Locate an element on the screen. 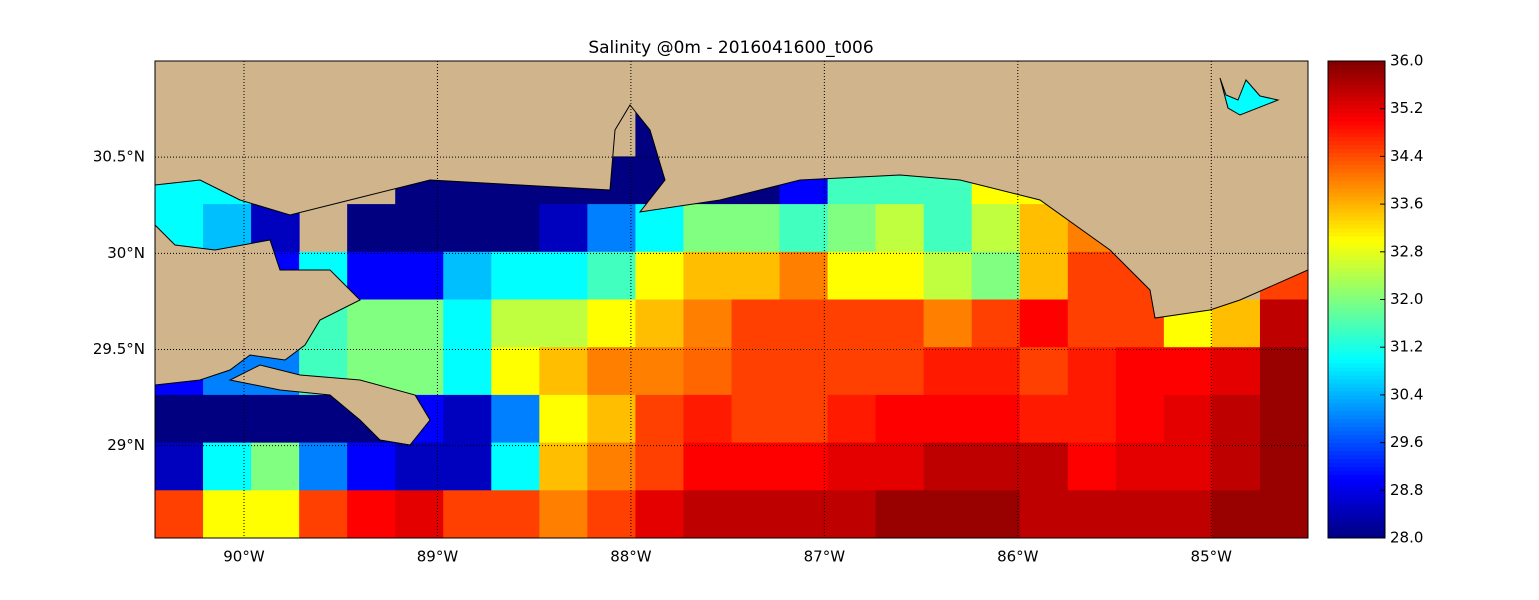 This screenshot has height=600, width=1539. colorbar-tick-label: 32.8 is located at coordinates (1406, 251).